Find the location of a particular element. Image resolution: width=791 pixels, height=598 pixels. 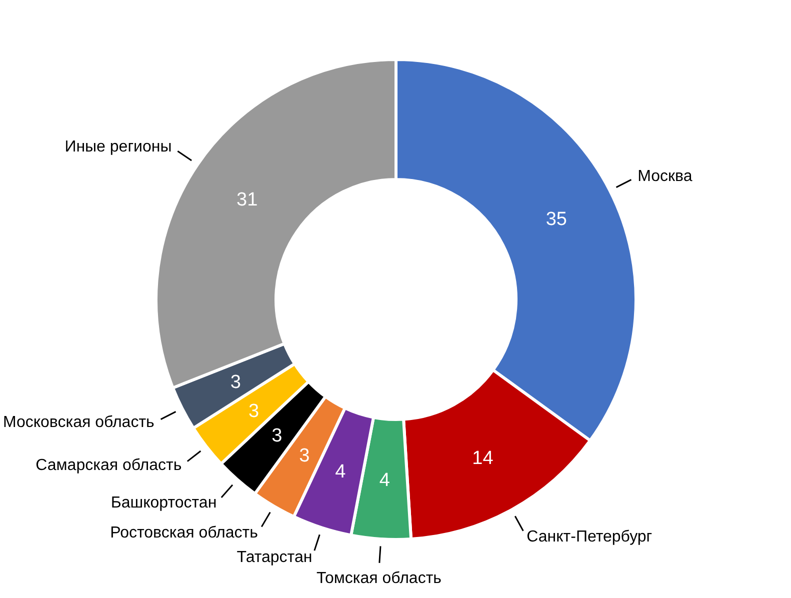

data-label: 14 is located at coordinates (483, 459).